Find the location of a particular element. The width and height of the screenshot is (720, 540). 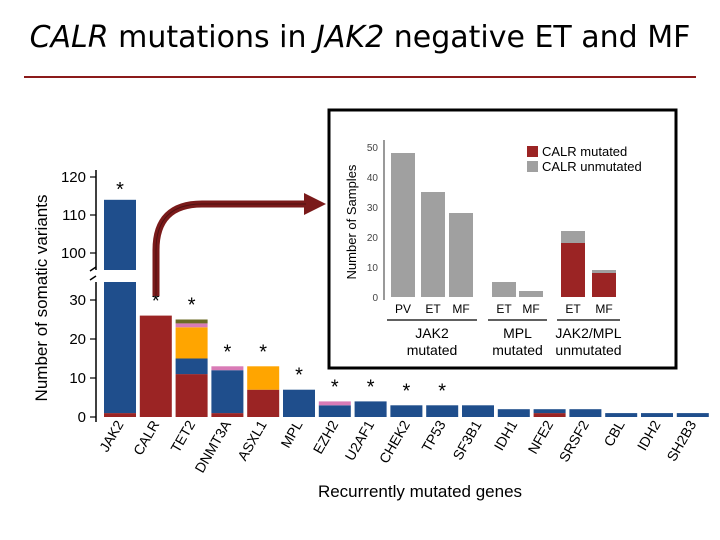

gene-label: SRSF2 is located at coordinates (574, 440).